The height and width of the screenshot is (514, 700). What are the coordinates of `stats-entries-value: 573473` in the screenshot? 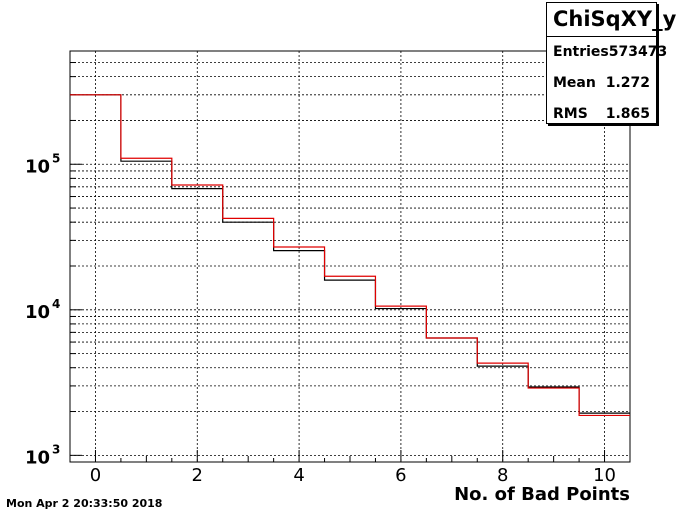 It's located at (638, 52).